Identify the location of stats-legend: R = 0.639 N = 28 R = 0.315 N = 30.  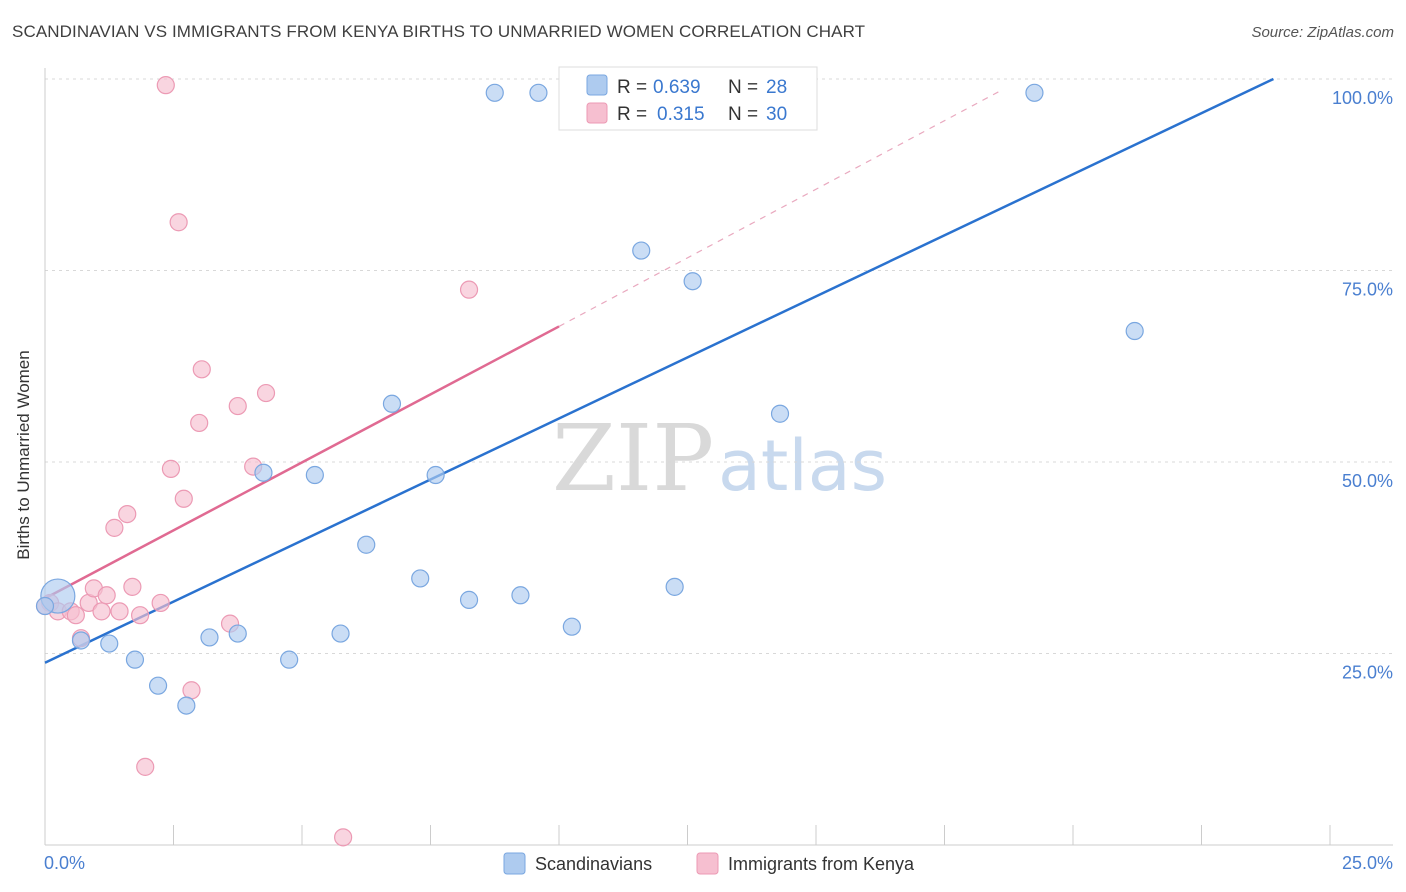
(688, 98).